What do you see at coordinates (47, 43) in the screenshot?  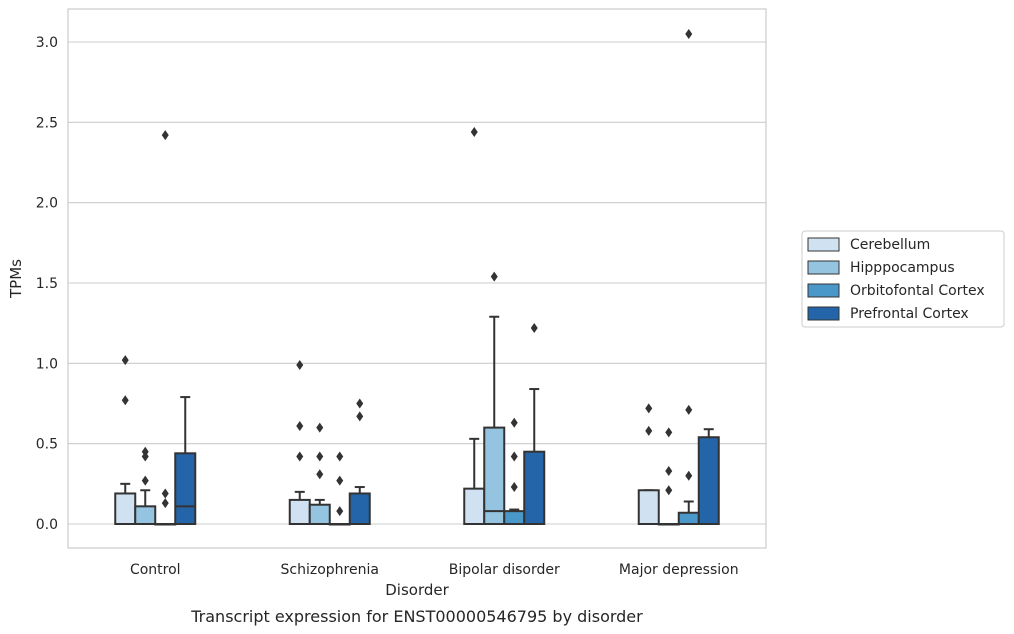 I see `y-tick-label: 3.0` at bounding box center [47, 43].